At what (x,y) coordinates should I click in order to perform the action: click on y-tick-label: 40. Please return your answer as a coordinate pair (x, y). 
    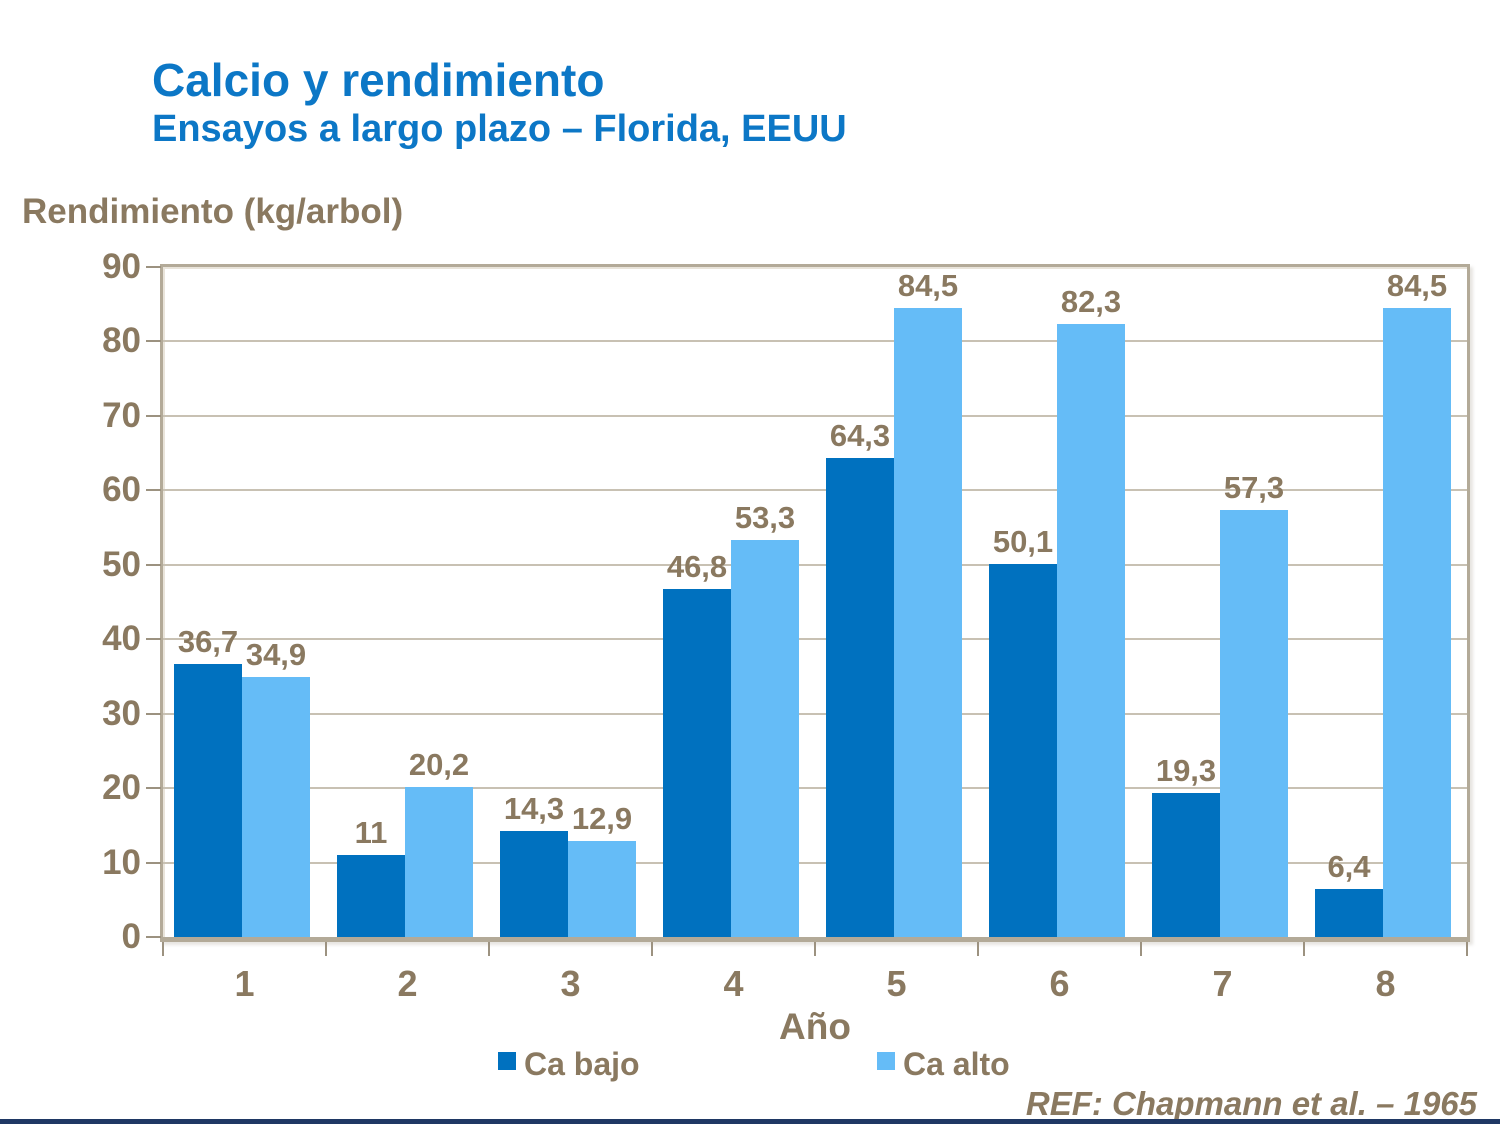
    Looking at the image, I should click on (121, 639).